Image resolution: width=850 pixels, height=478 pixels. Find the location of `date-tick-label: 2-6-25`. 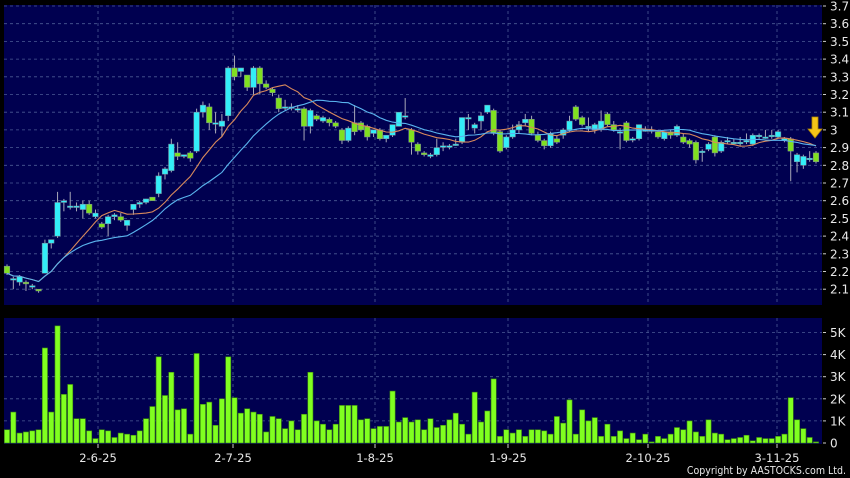

date-tick-label: 2-6-25 is located at coordinates (98, 458).